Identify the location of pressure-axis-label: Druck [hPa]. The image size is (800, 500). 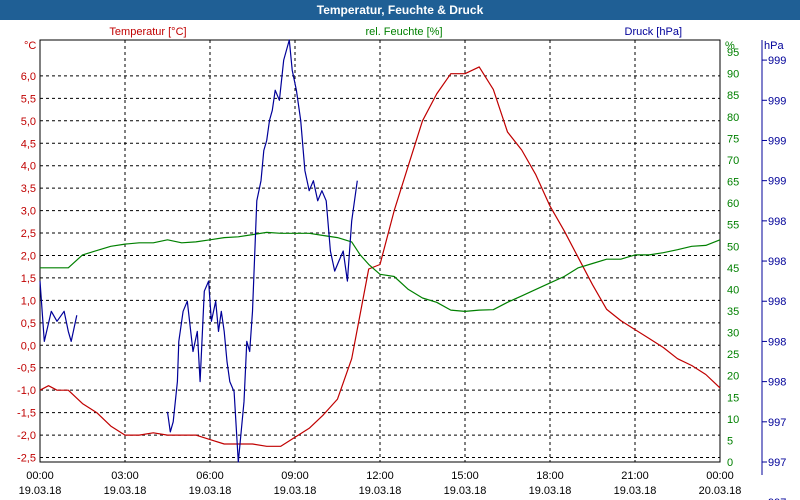
(653, 32).